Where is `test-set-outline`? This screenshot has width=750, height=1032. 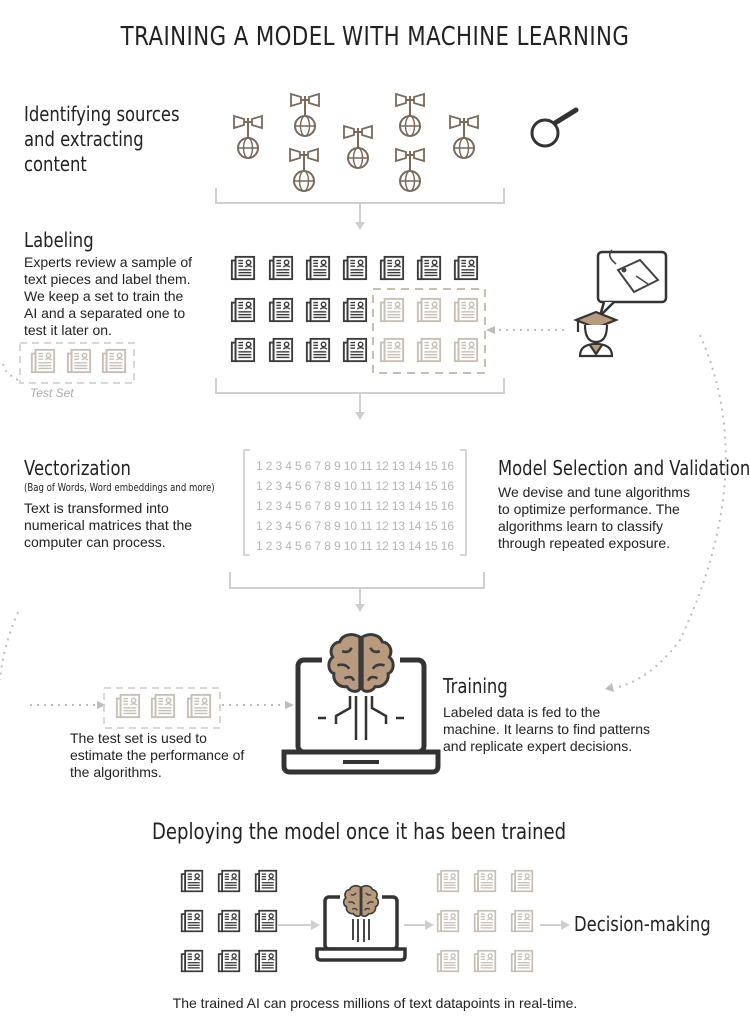 test-set-outline is located at coordinates (77, 363).